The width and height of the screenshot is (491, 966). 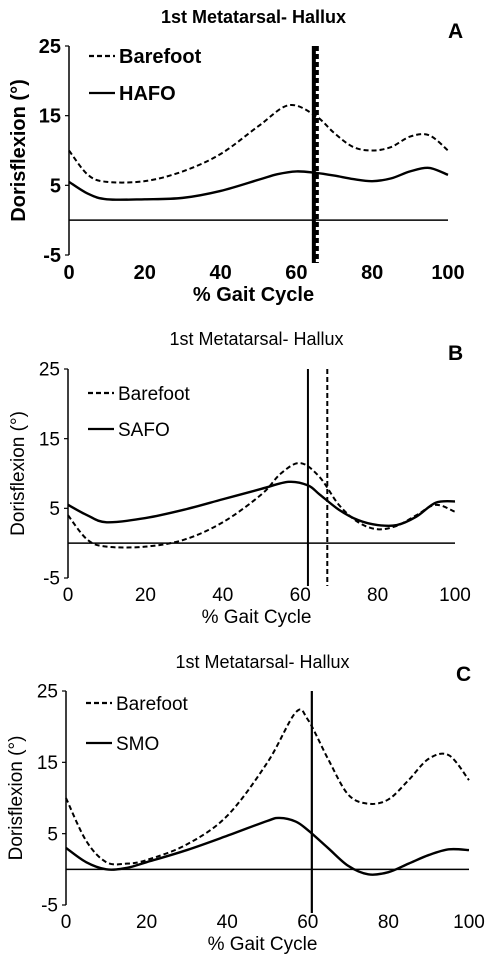 I want to click on series-line-safo, so click(x=261, y=504).